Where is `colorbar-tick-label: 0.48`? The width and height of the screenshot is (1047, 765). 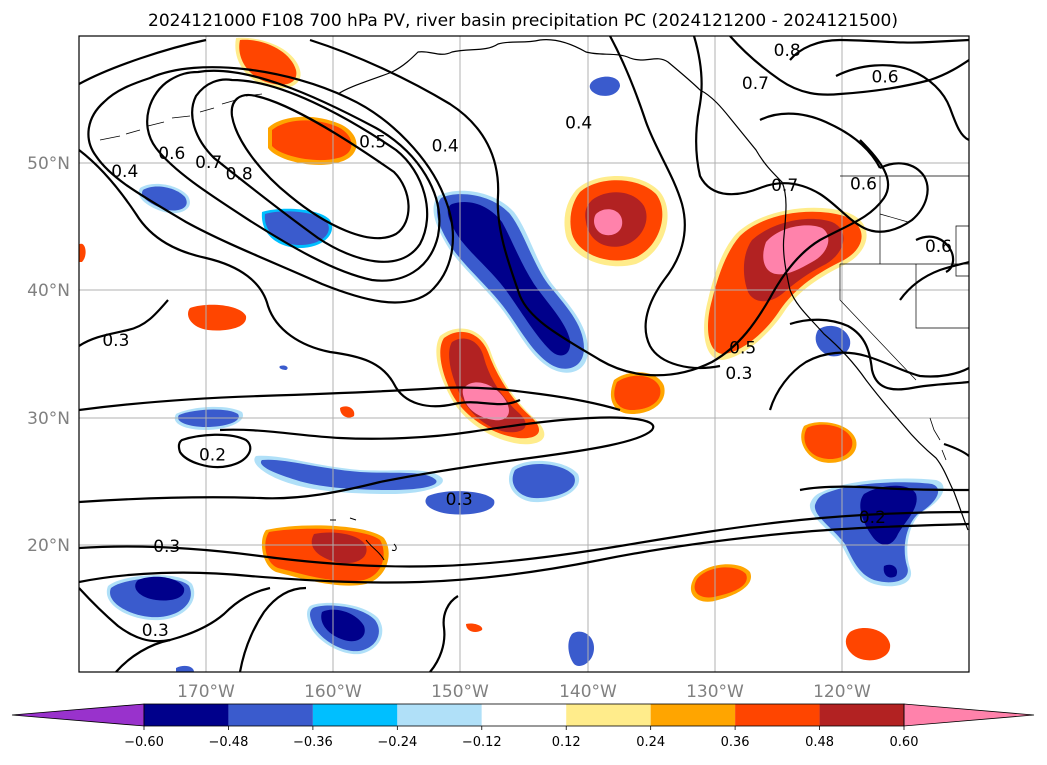 colorbar-tick-label: 0.48 is located at coordinates (819, 742).